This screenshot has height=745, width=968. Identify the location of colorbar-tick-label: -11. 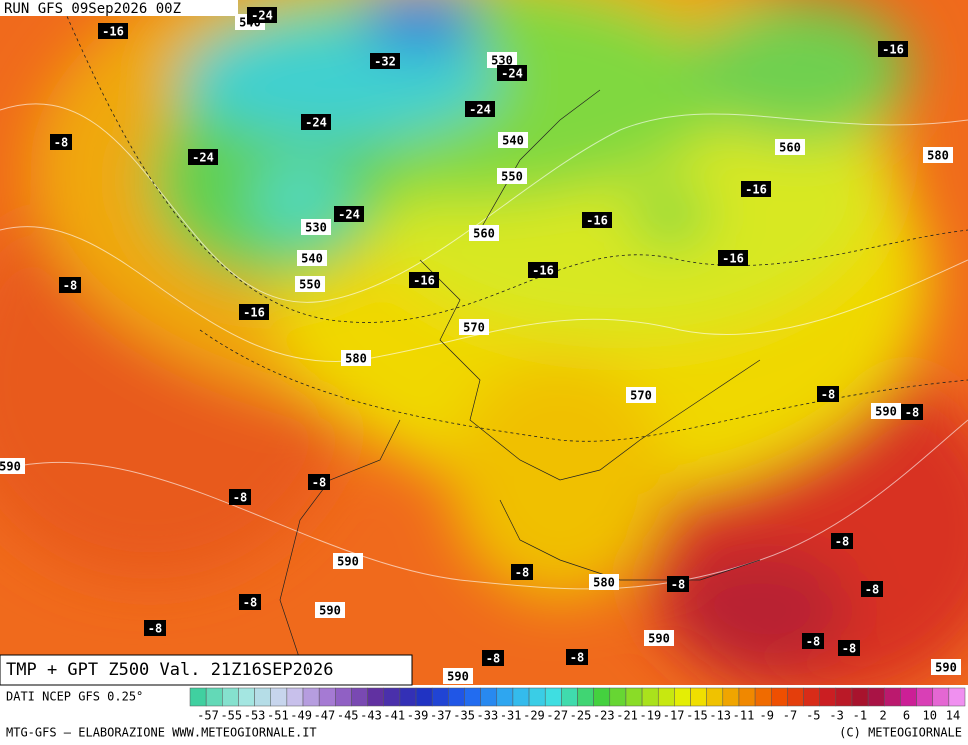
(744, 716).